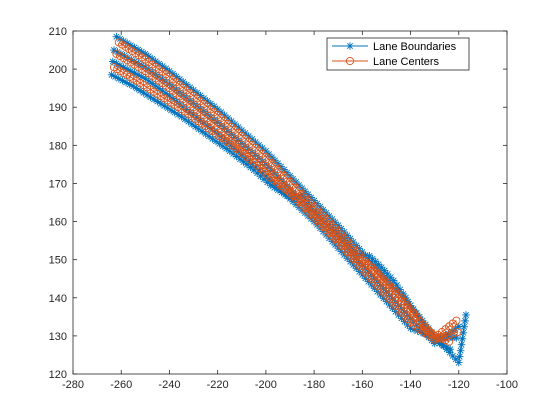 Image resolution: width=560 pixels, height=420 pixels. I want to click on legend-entry: Lane Boundaries, so click(394, 47).